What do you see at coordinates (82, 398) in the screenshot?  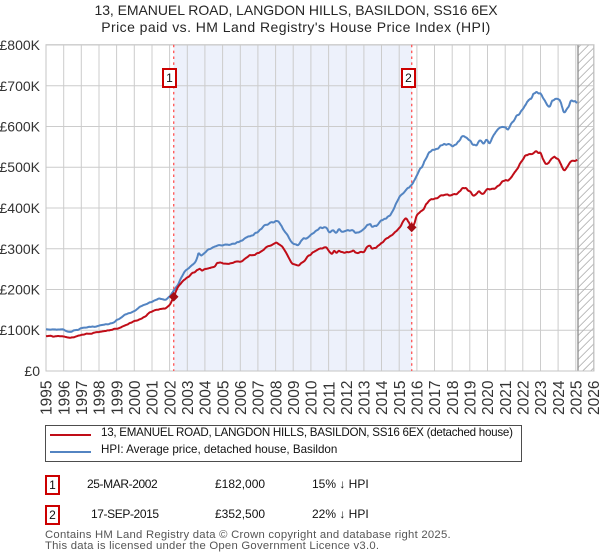 I see `svg-text: 1997` at bounding box center [82, 398].